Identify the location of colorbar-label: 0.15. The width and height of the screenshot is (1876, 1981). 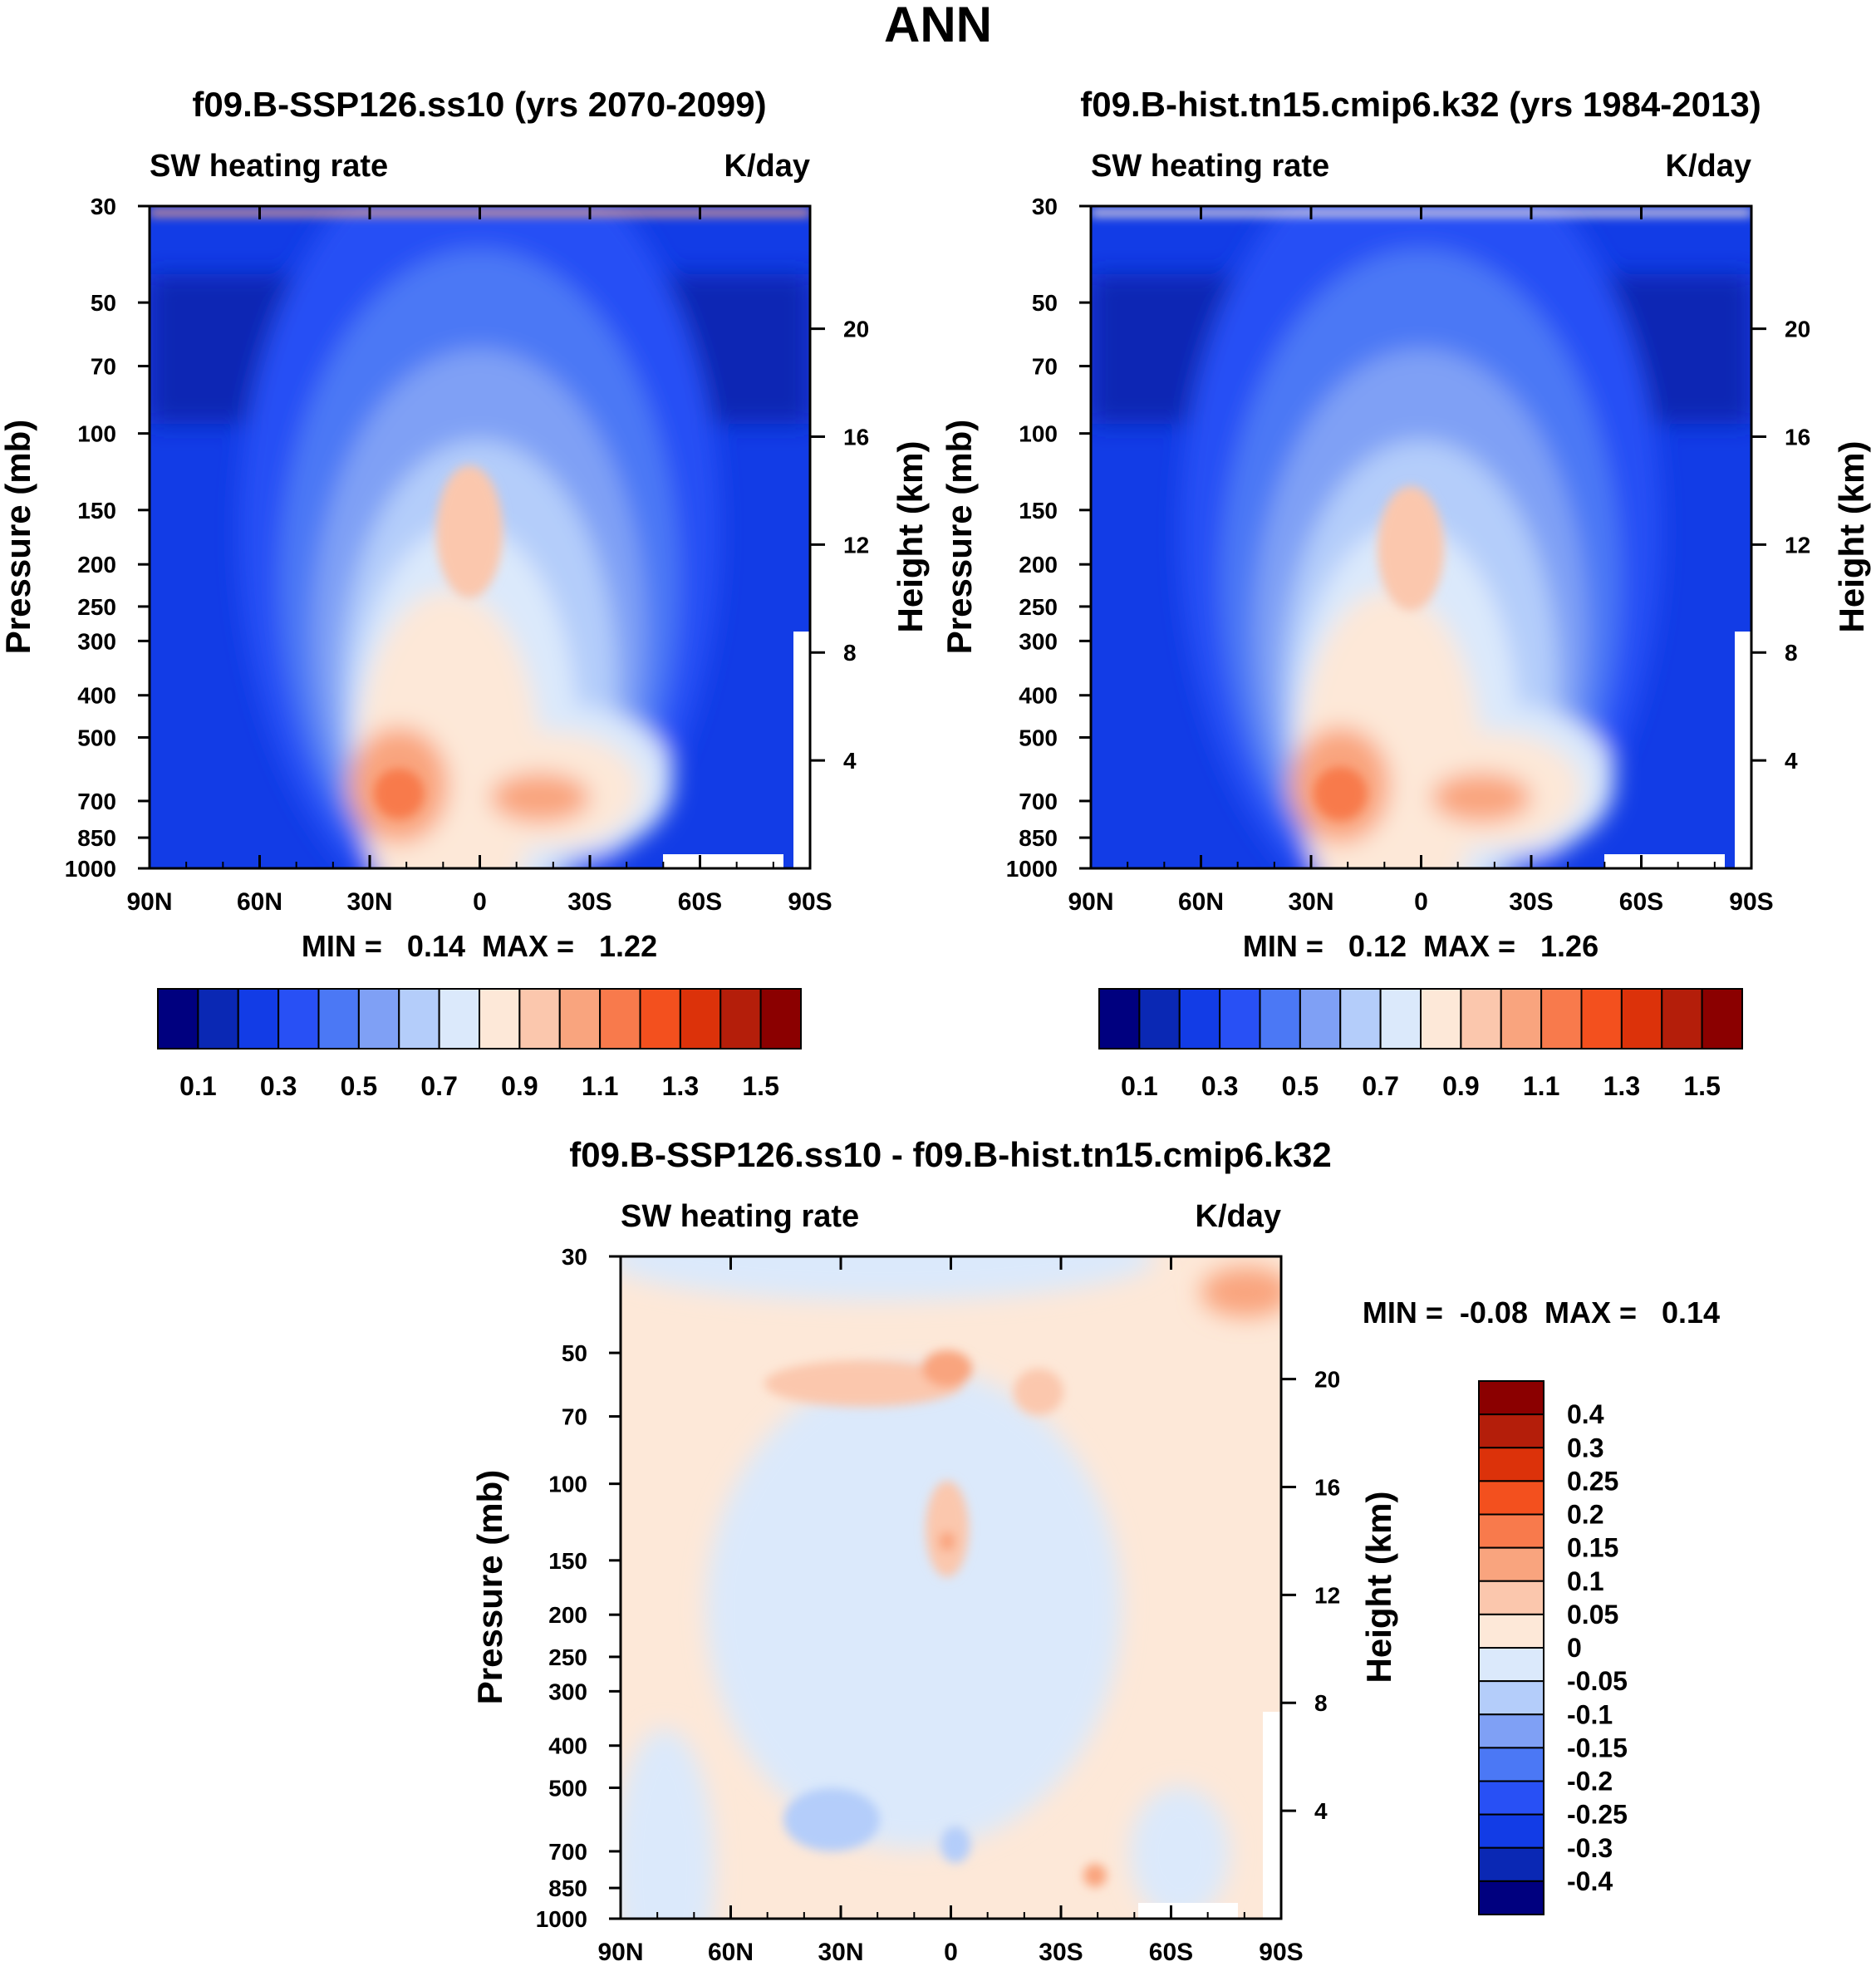
(1592, 1548).